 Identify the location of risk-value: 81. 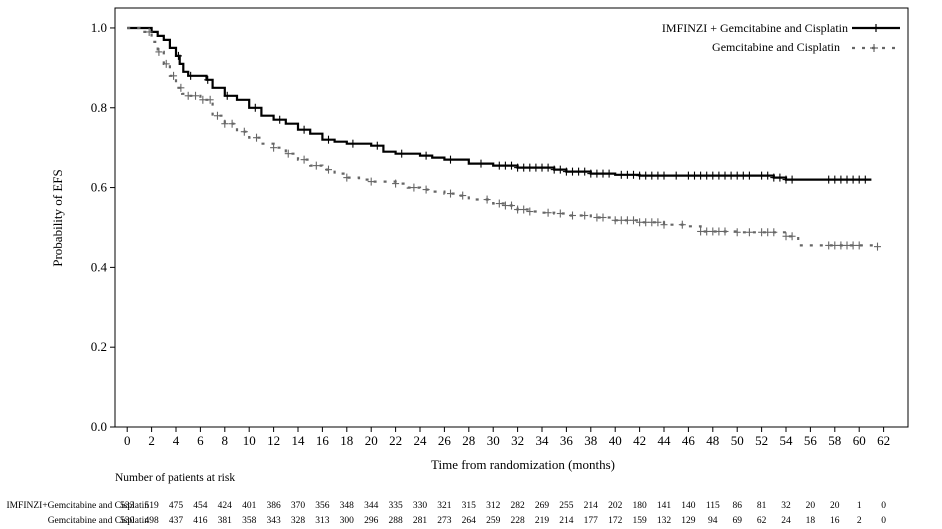
(762, 506).